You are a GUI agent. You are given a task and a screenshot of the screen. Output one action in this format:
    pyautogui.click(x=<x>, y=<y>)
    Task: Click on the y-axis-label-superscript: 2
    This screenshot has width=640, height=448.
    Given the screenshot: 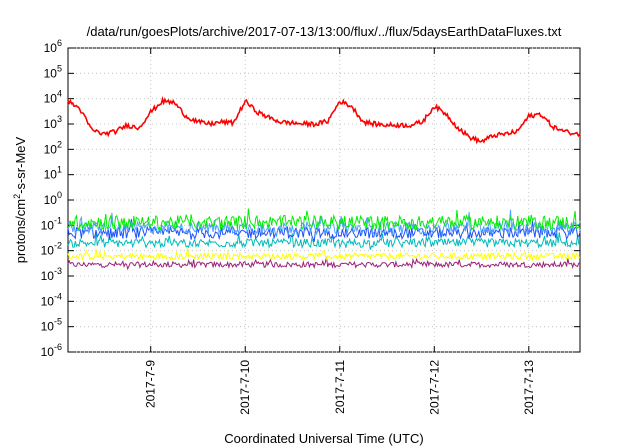 What is the action you would take?
    pyautogui.click(x=17, y=196)
    